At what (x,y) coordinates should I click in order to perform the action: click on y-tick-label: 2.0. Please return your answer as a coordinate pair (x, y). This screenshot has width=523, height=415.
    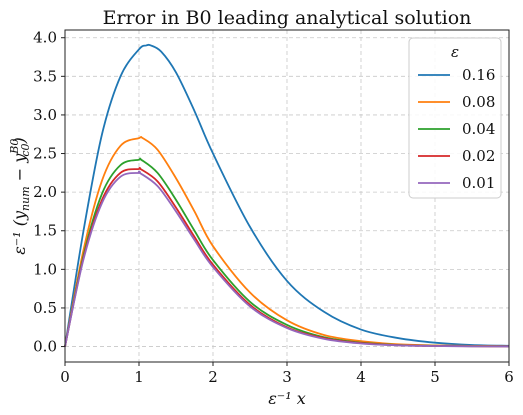
    Looking at the image, I should click on (45, 192).